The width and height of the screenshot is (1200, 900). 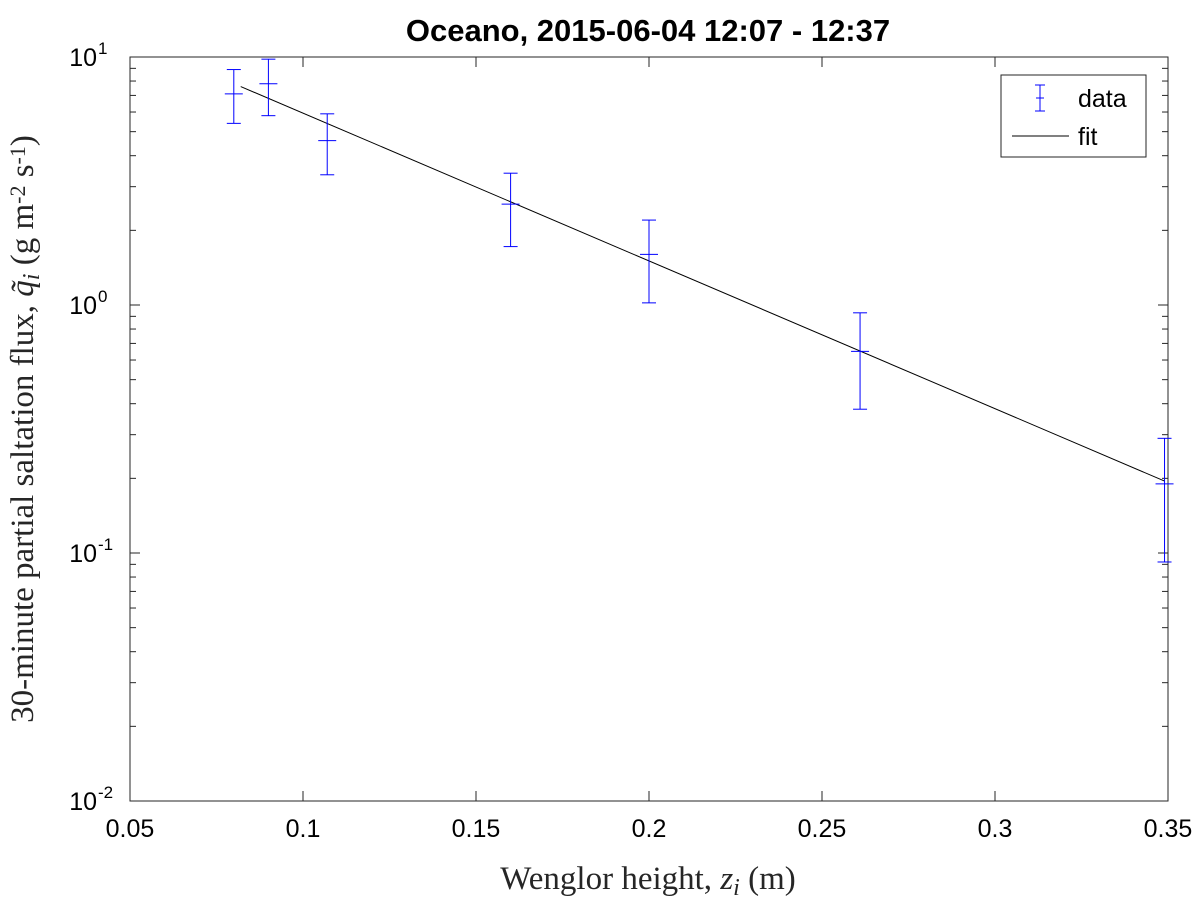 What do you see at coordinates (1040, 98) in the screenshot?
I see `legend-data-marker` at bounding box center [1040, 98].